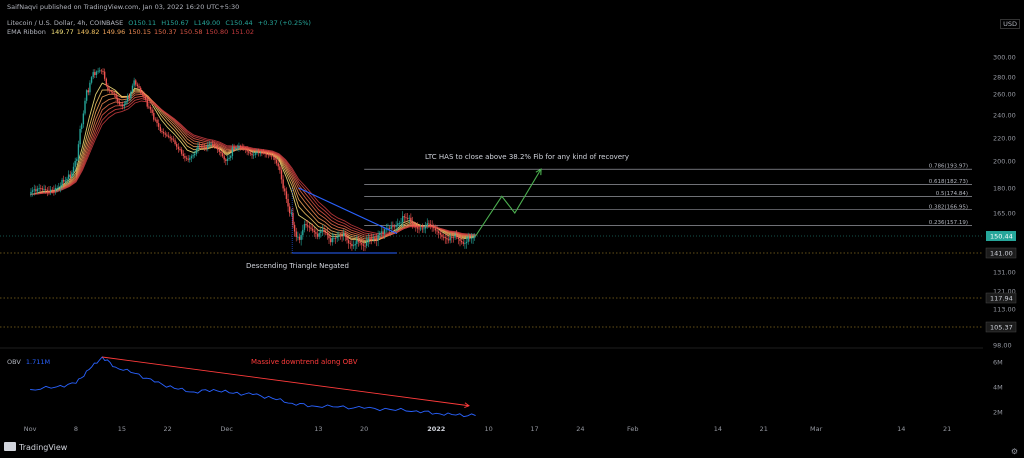 Image resolution: width=1024 pixels, height=458 pixels. I want to click on obv-value: 1.711M, so click(38, 362).